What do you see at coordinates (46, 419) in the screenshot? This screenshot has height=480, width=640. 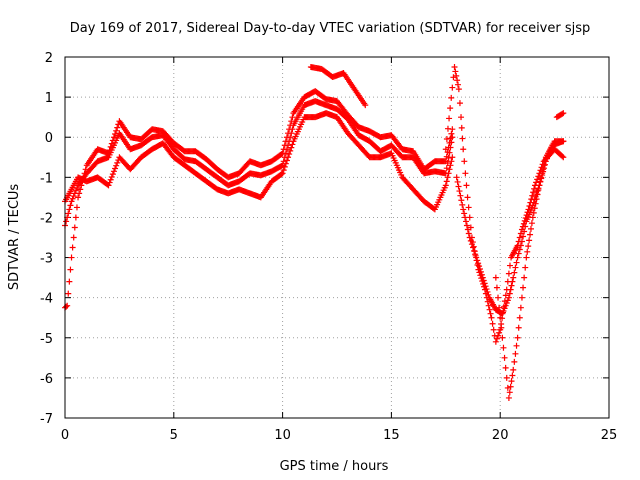 I see `y-tick-label: -7` at bounding box center [46, 419].